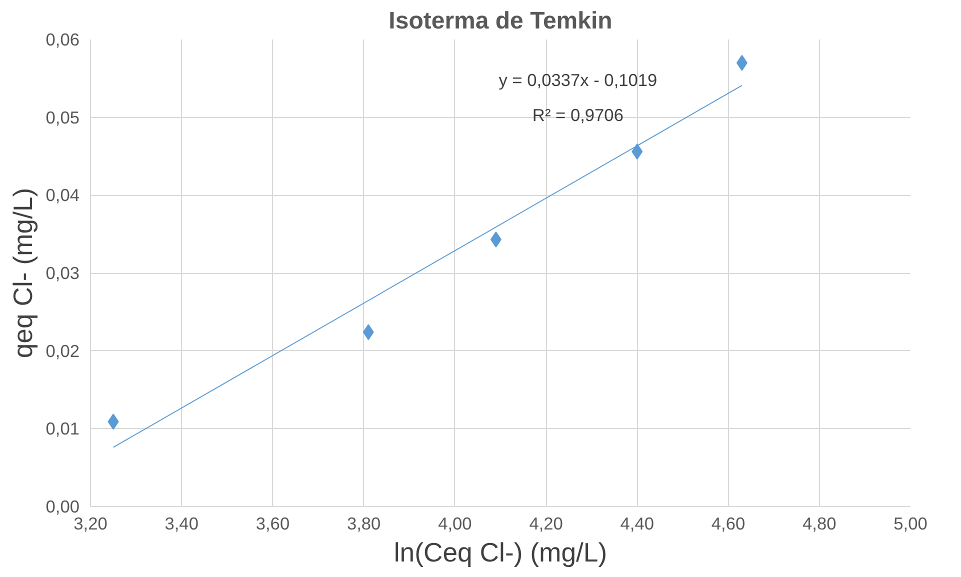 The width and height of the screenshot is (961, 577). What do you see at coordinates (728, 524) in the screenshot?
I see `x-tick-label: 4,60` at bounding box center [728, 524].